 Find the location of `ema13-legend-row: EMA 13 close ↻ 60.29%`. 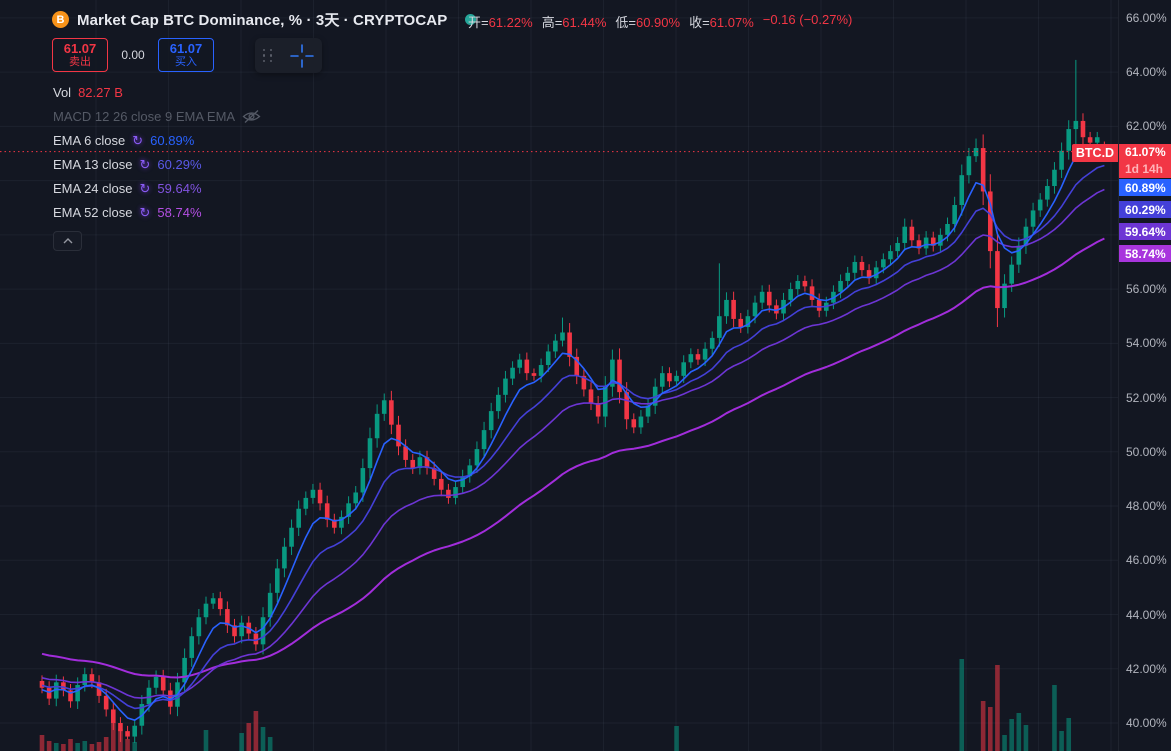

ema13-legend-row: EMA 13 close ↻ 60.29% is located at coordinates (127, 164).